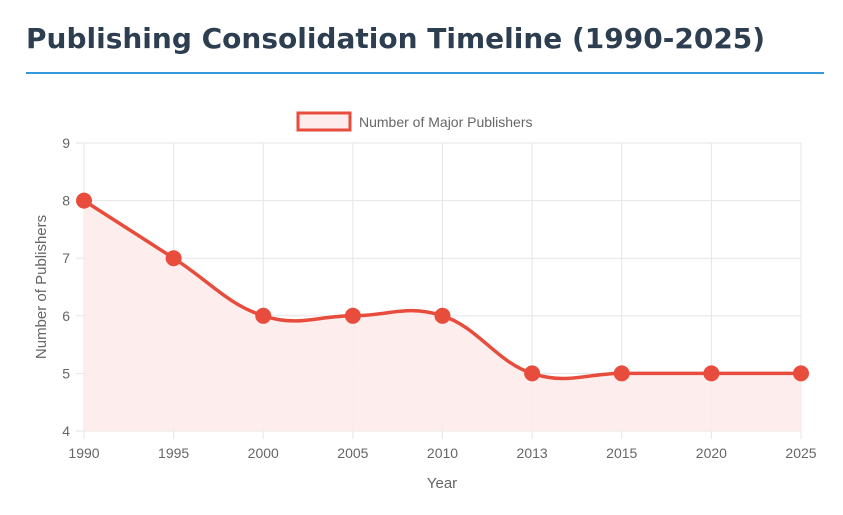  Describe the element at coordinates (66, 431) in the screenshot. I see `y-tick-label: 4` at that location.